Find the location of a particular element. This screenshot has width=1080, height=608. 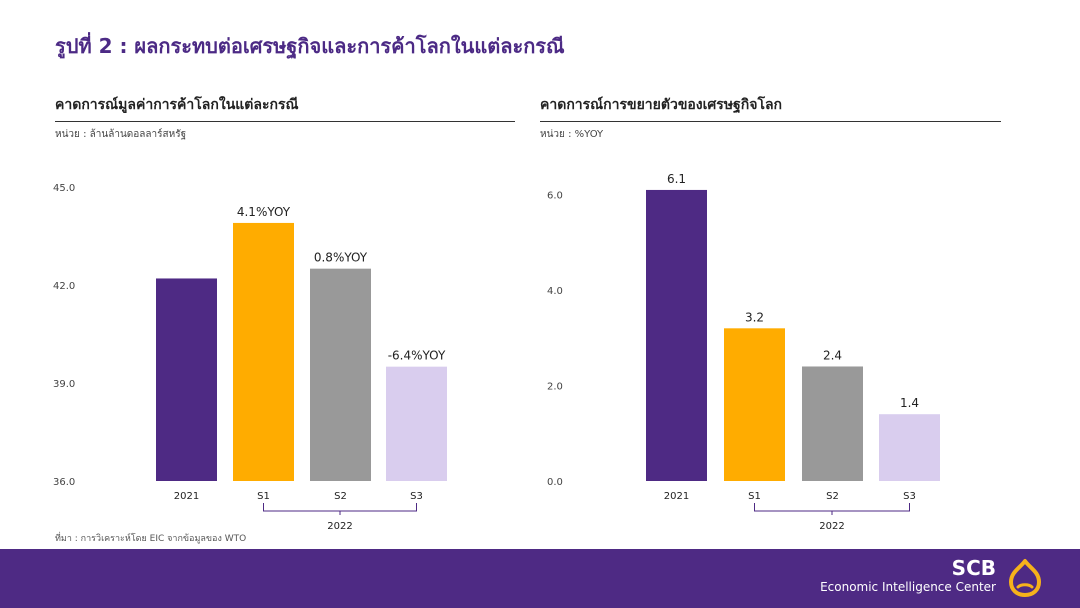

trade-value-y-tick-label: 36.0 is located at coordinates (64, 482).